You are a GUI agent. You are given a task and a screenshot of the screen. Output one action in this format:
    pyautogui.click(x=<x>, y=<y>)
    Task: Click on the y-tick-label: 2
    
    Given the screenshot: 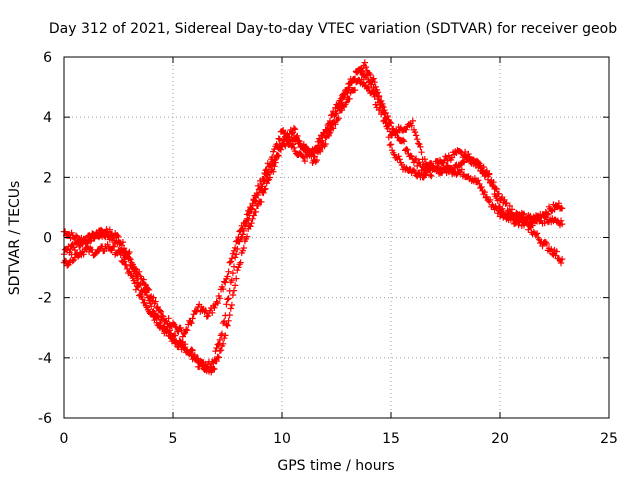 What is the action you would take?
    pyautogui.click(x=47, y=178)
    